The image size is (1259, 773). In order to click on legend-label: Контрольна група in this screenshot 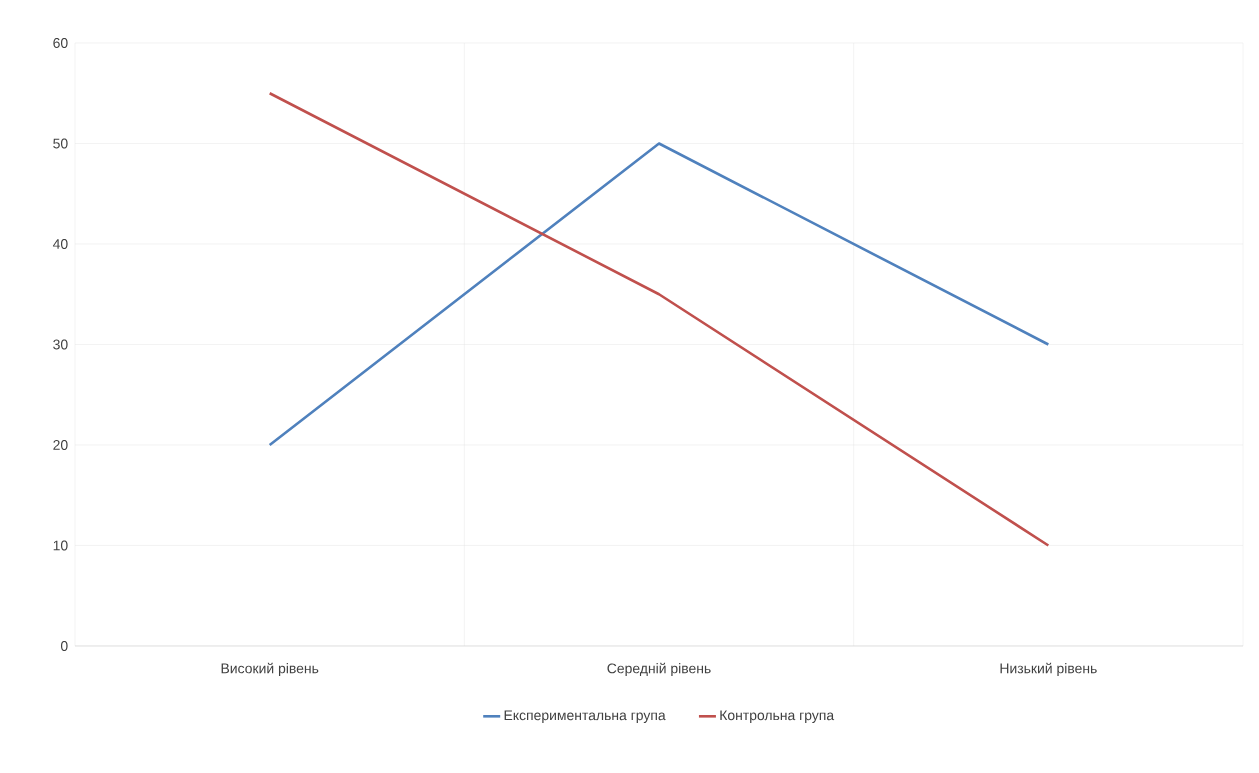, I will do `click(777, 716)`.